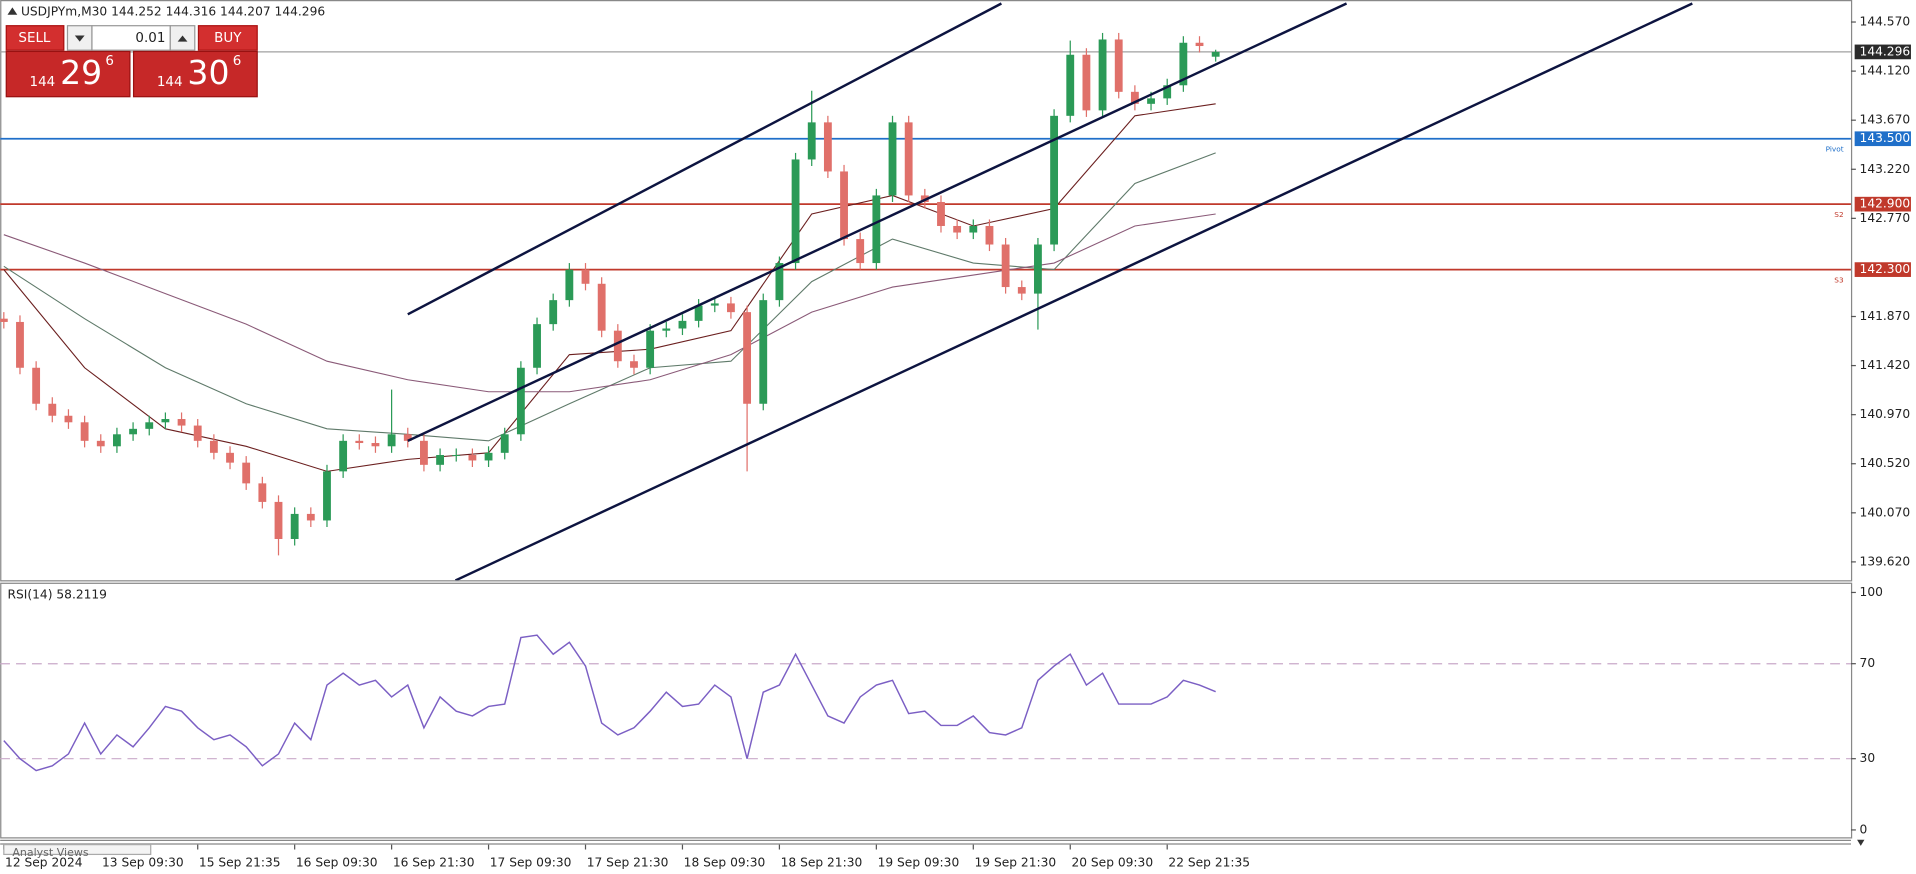 This screenshot has width=1916, height=874. I want to click on x-tick-label: 19 Sep 09:30, so click(919, 862).